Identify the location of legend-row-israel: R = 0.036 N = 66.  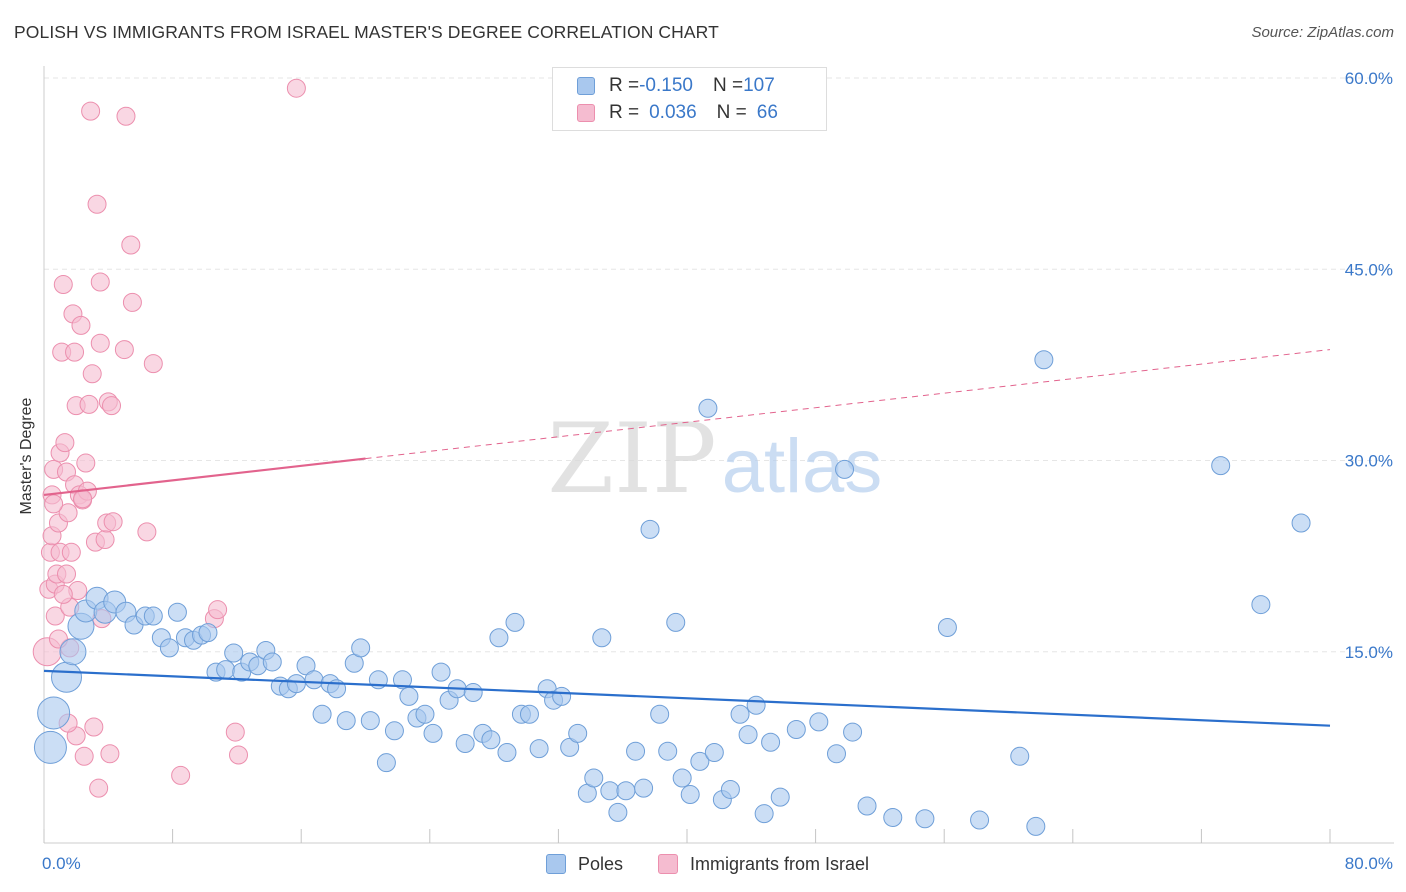
(677, 113).